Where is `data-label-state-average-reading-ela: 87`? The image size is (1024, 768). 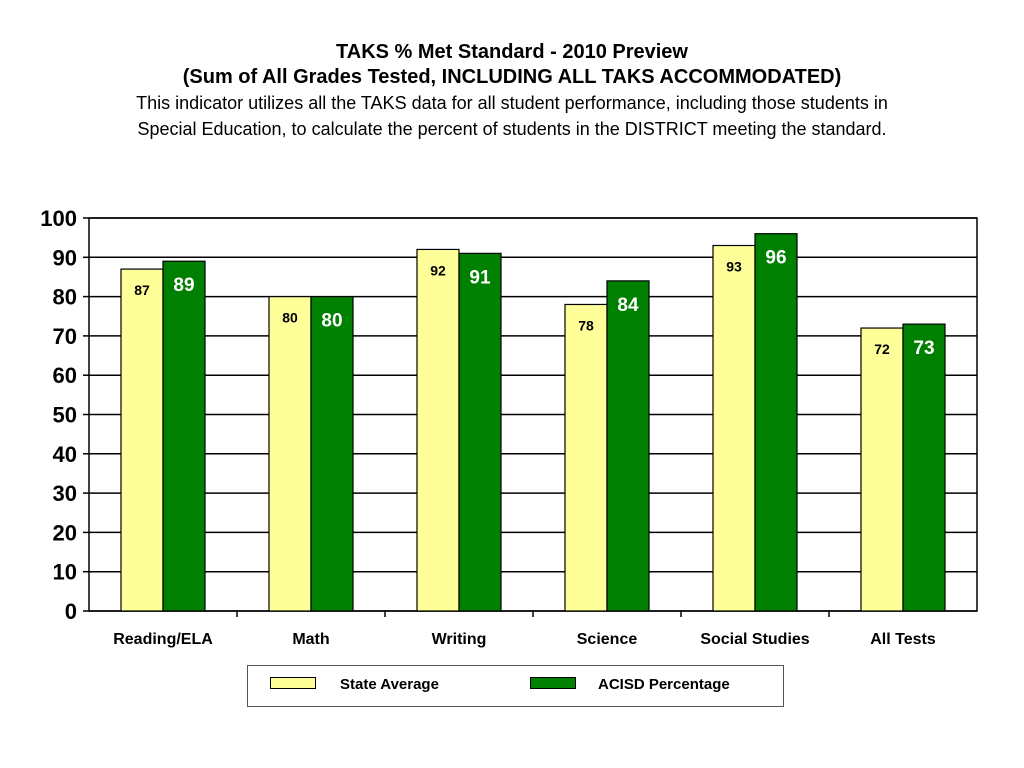
data-label-state-average-reading-ela: 87 is located at coordinates (142, 290).